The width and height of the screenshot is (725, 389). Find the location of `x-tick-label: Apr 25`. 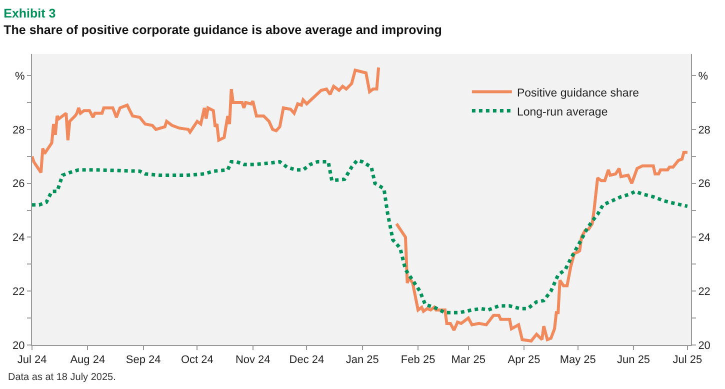

x-tick-label: Apr 25 is located at coordinates (524, 360).